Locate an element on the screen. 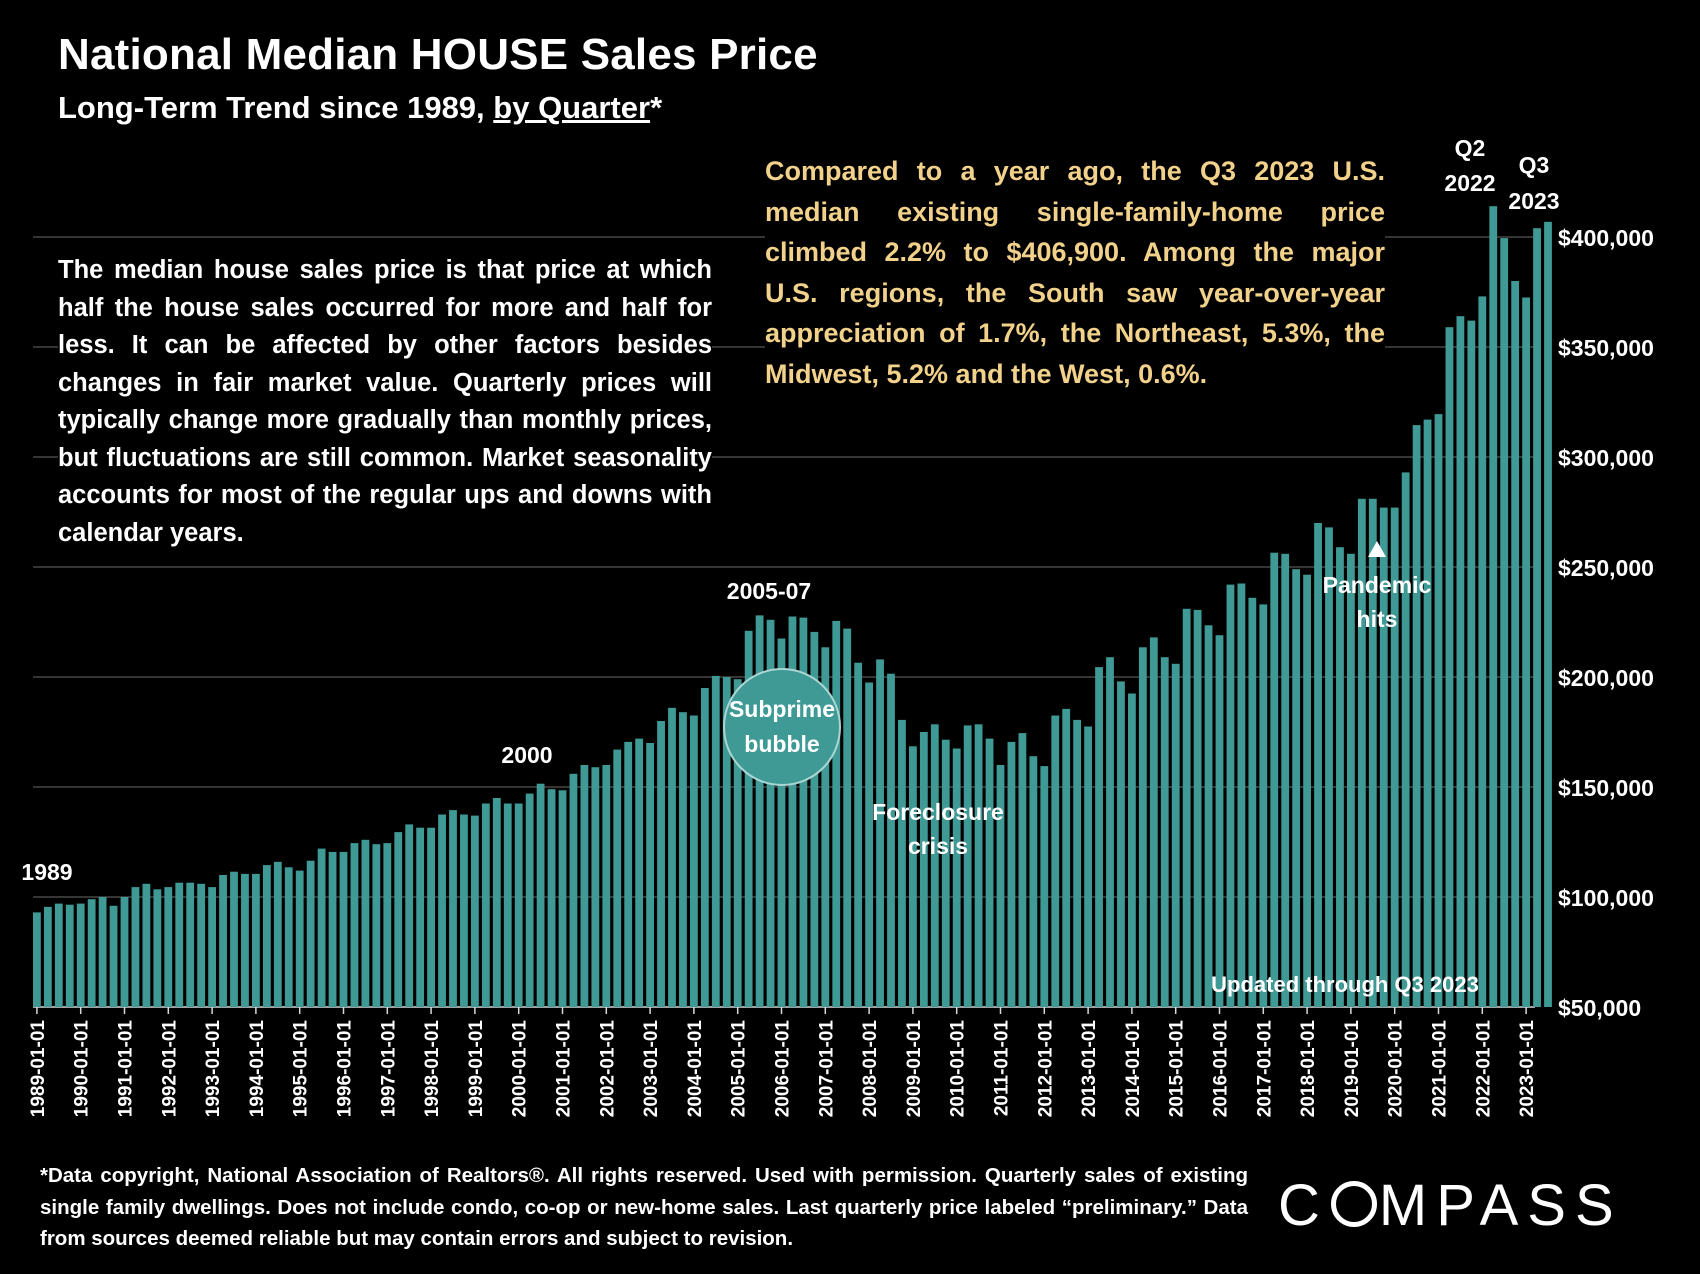 The width and height of the screenshot is (1700, 1274). x-tick-label: 2003-01-01 is located at coordinates (651, 1069).